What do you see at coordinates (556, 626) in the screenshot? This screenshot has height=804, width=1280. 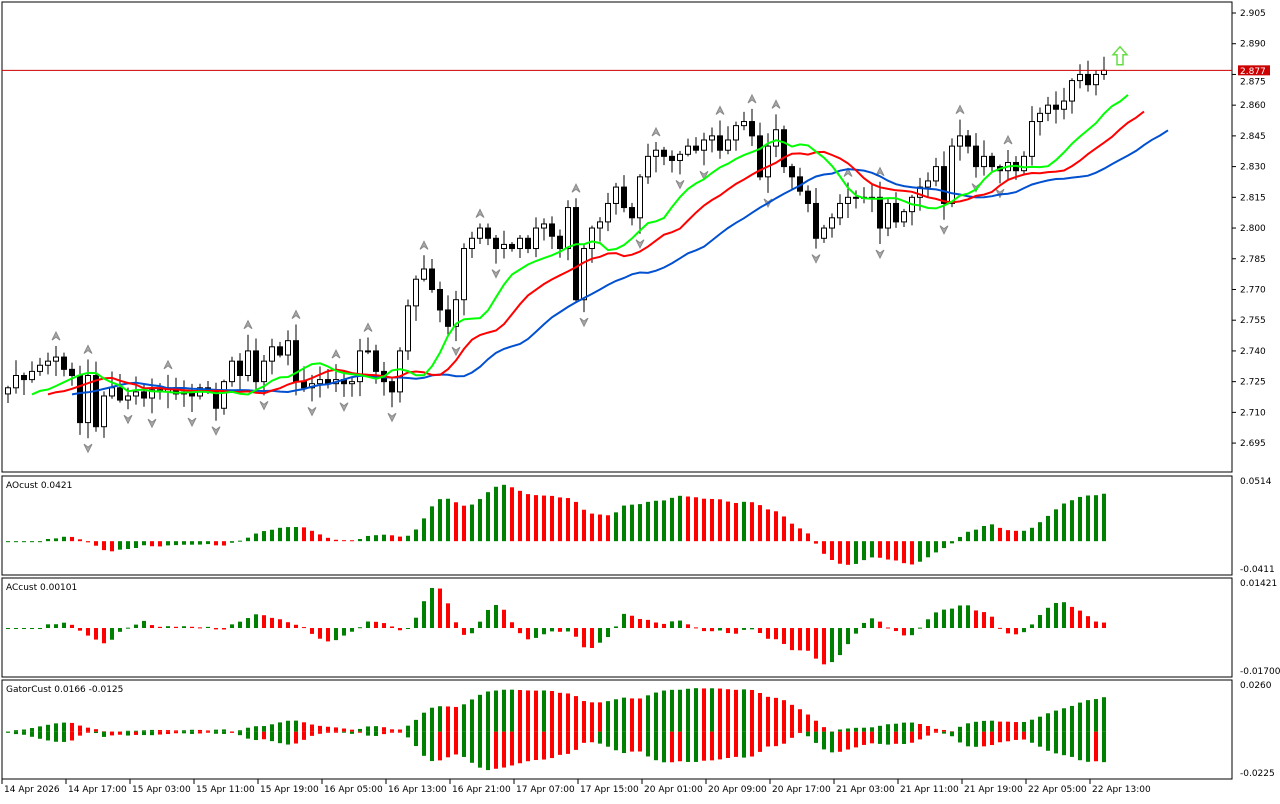 I see `ac-panel` at bounding box center [556, 626].